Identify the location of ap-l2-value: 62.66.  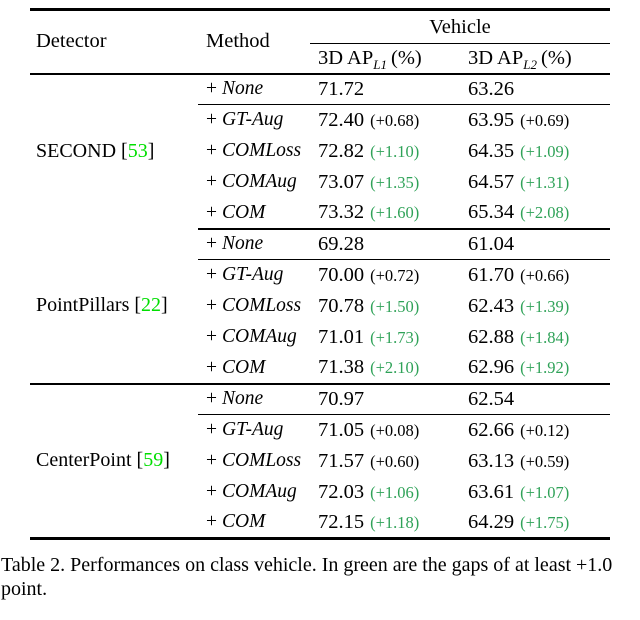
(491, 429).